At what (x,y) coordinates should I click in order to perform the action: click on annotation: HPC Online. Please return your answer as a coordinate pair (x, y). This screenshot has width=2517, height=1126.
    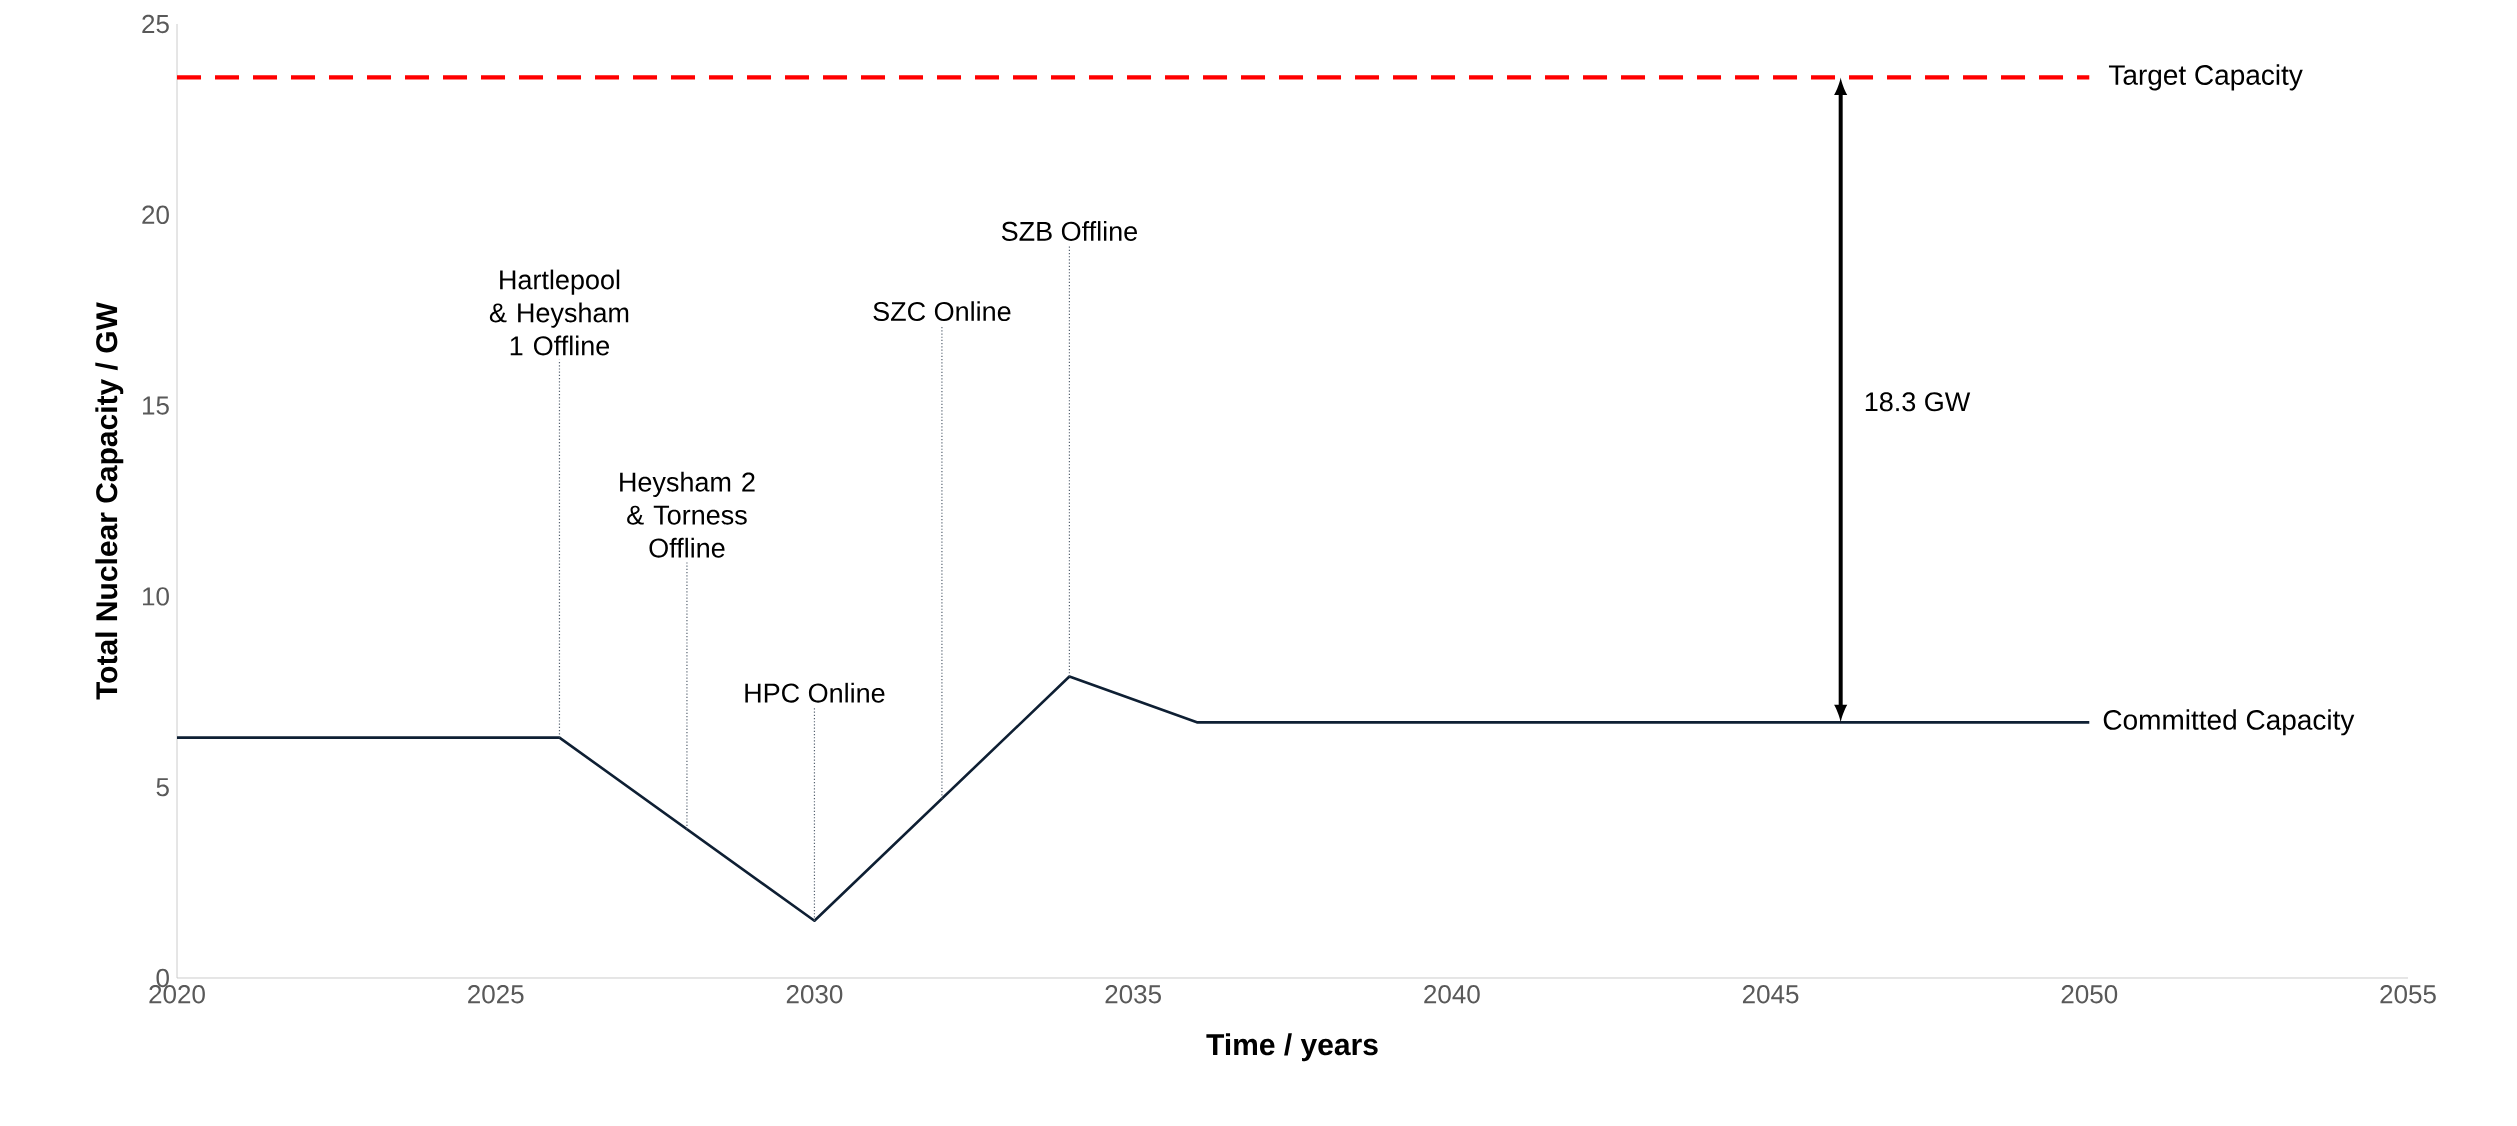
    Looking at the image, I should click on (815, 692).